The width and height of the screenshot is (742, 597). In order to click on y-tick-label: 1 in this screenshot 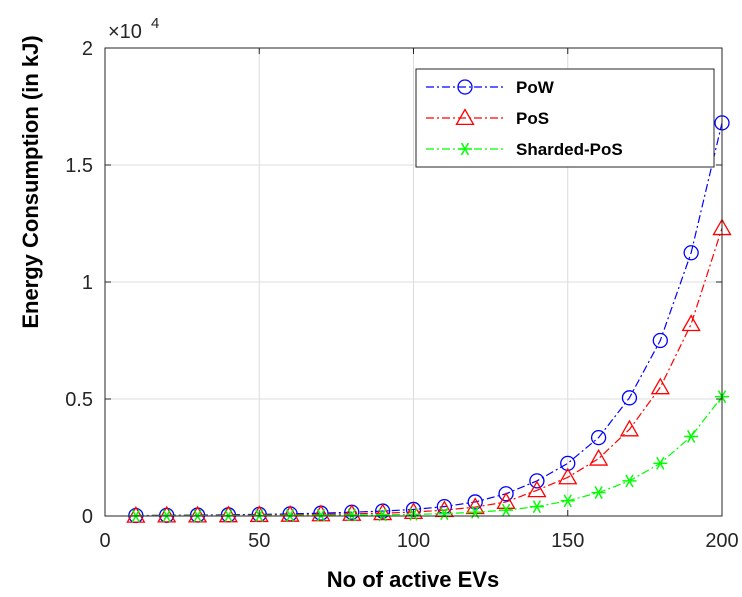, I will do `click(87, 283)`.